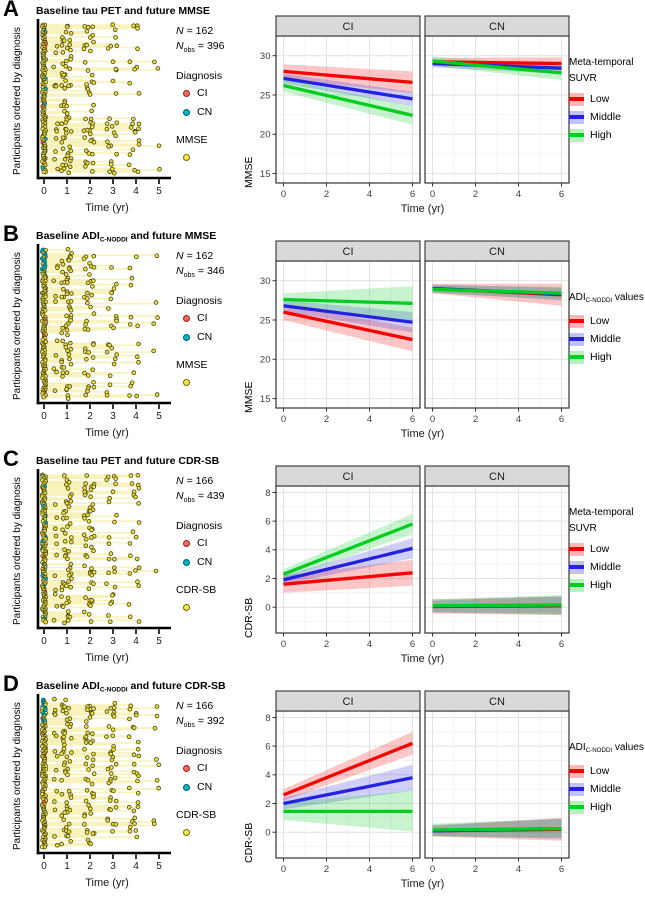  Describe the element at coordinates (189, 51) in the screenshot. I see `nobs-subscript: obs` at that location.